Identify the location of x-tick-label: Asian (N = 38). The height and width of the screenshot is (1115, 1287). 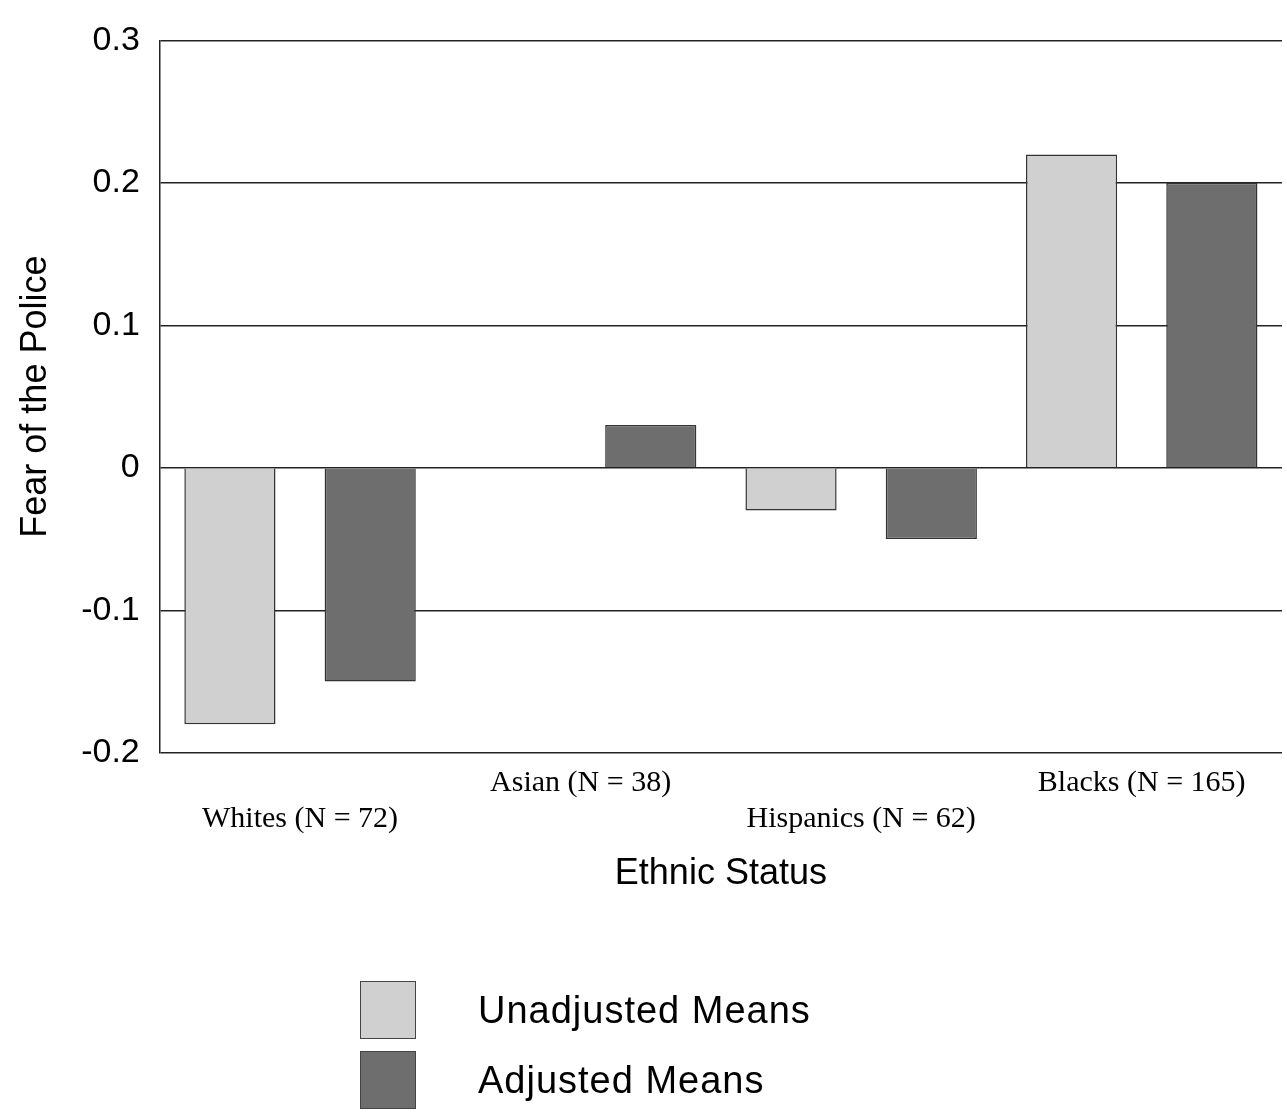
(581, 780).